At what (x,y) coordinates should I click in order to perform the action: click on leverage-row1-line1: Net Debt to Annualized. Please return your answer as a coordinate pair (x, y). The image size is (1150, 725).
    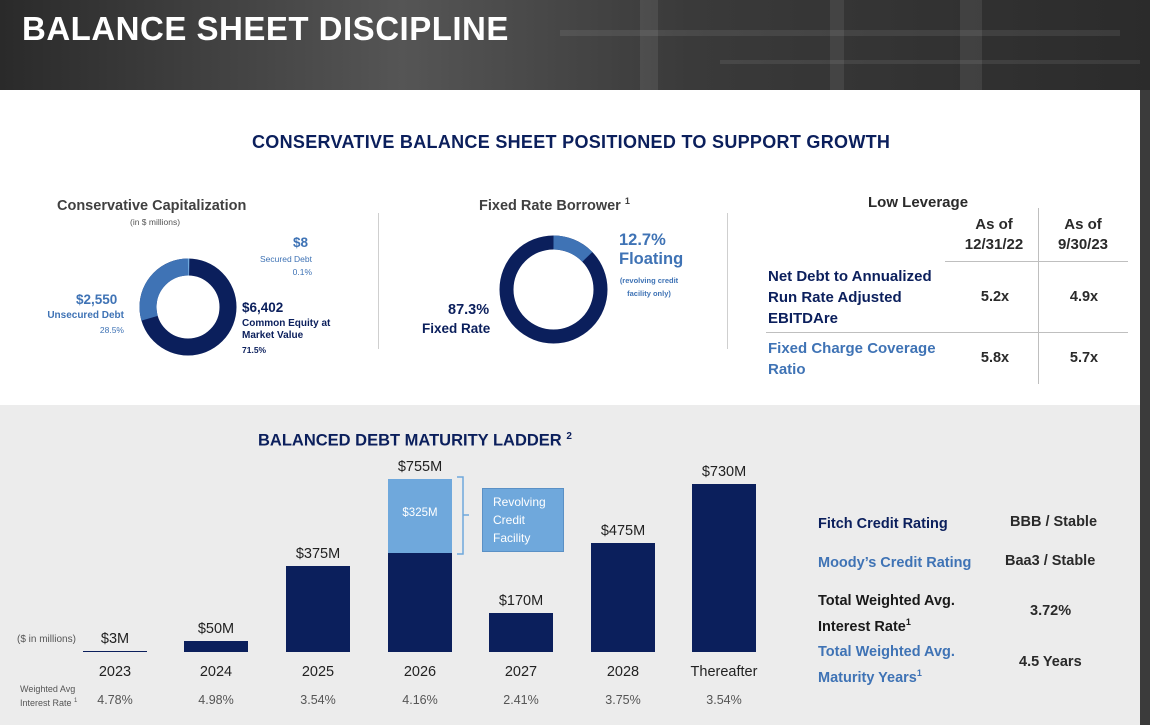
    Looking at the image, I should click on (850, 276).